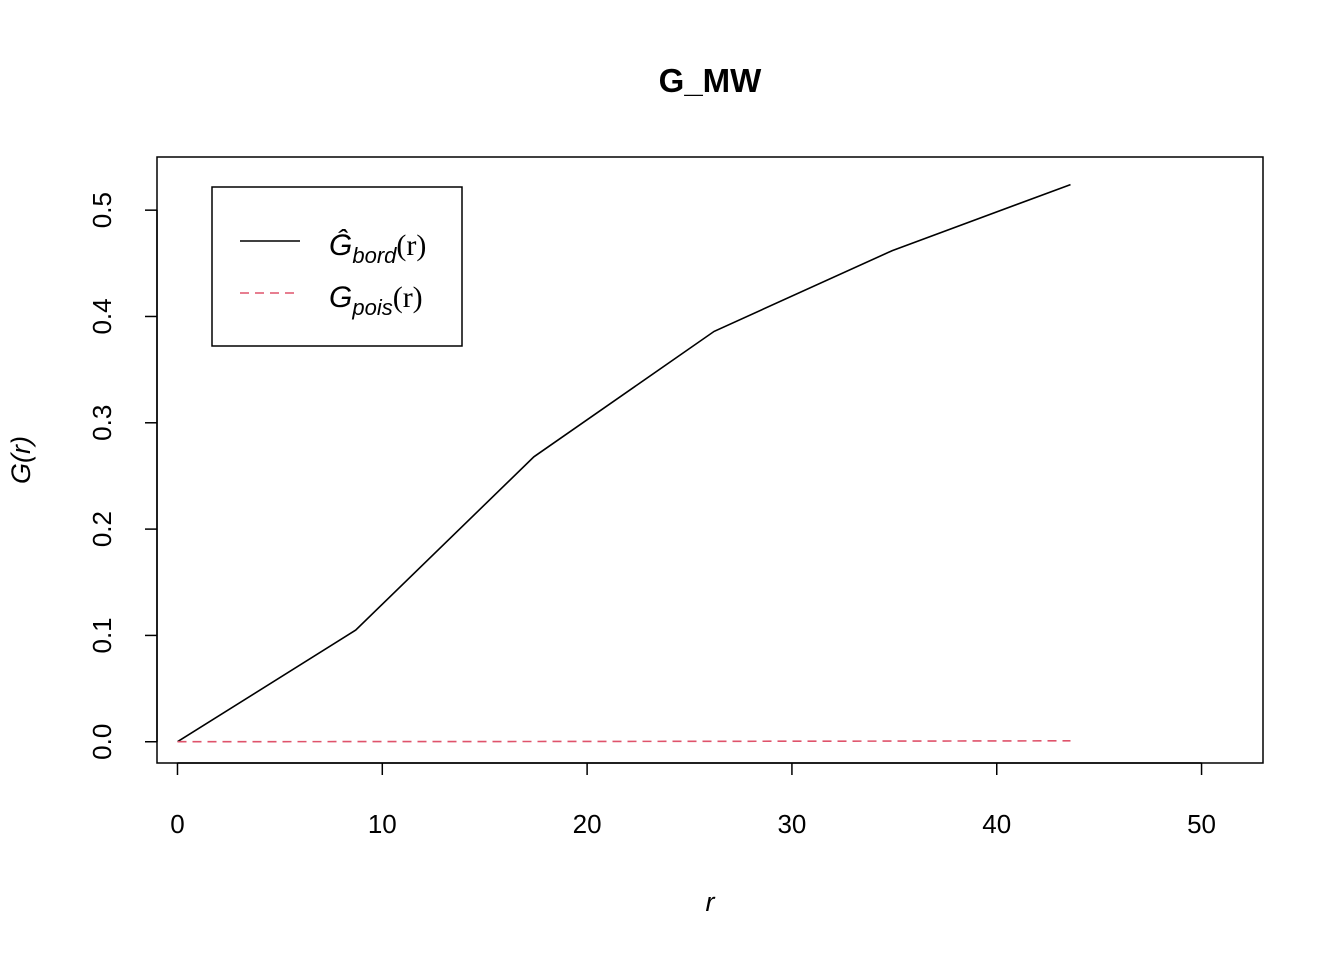  Describe the element at coordinates (711, 80) in the screenshot. I see `chart-title: G_MW` at that location.